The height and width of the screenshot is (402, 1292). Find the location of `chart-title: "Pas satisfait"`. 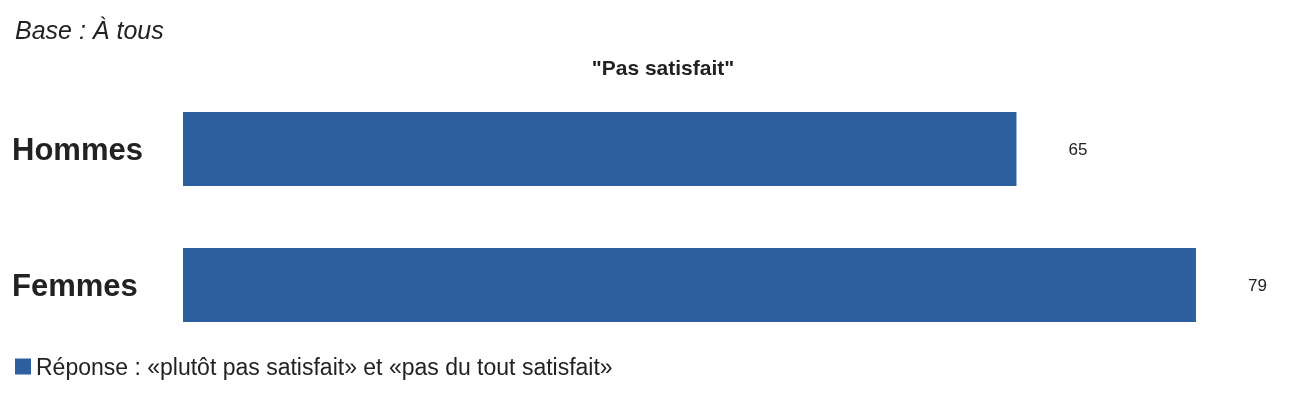

chart-title: "Pas satisfait" is located at coordinates (663, 67).